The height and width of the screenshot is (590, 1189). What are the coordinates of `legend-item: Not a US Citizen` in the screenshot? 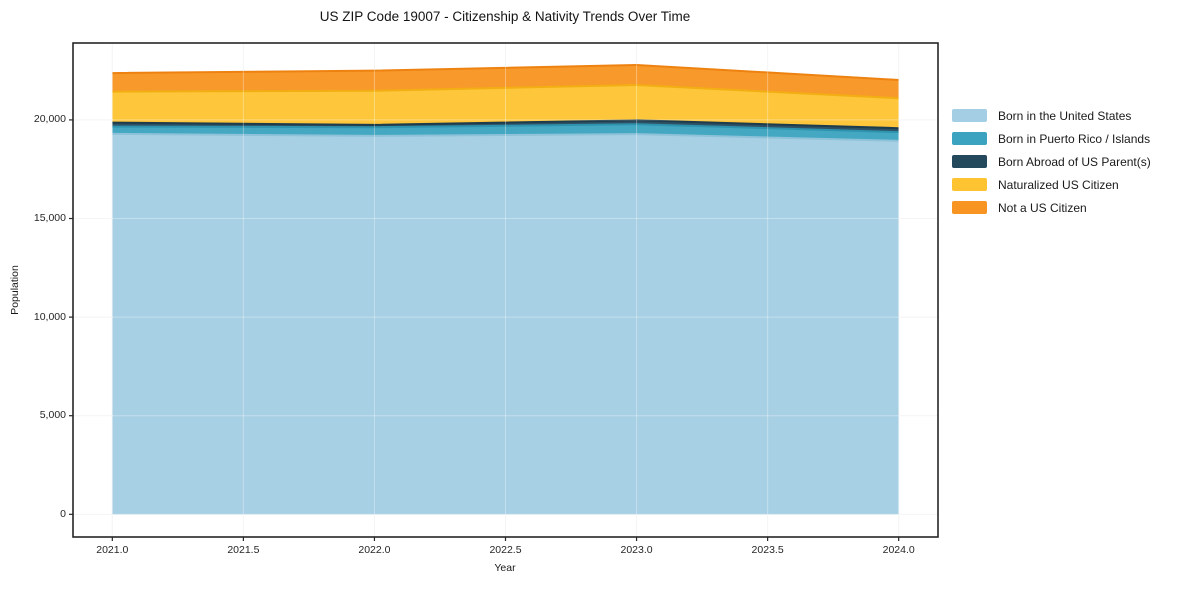 It's located at (1051, 207).